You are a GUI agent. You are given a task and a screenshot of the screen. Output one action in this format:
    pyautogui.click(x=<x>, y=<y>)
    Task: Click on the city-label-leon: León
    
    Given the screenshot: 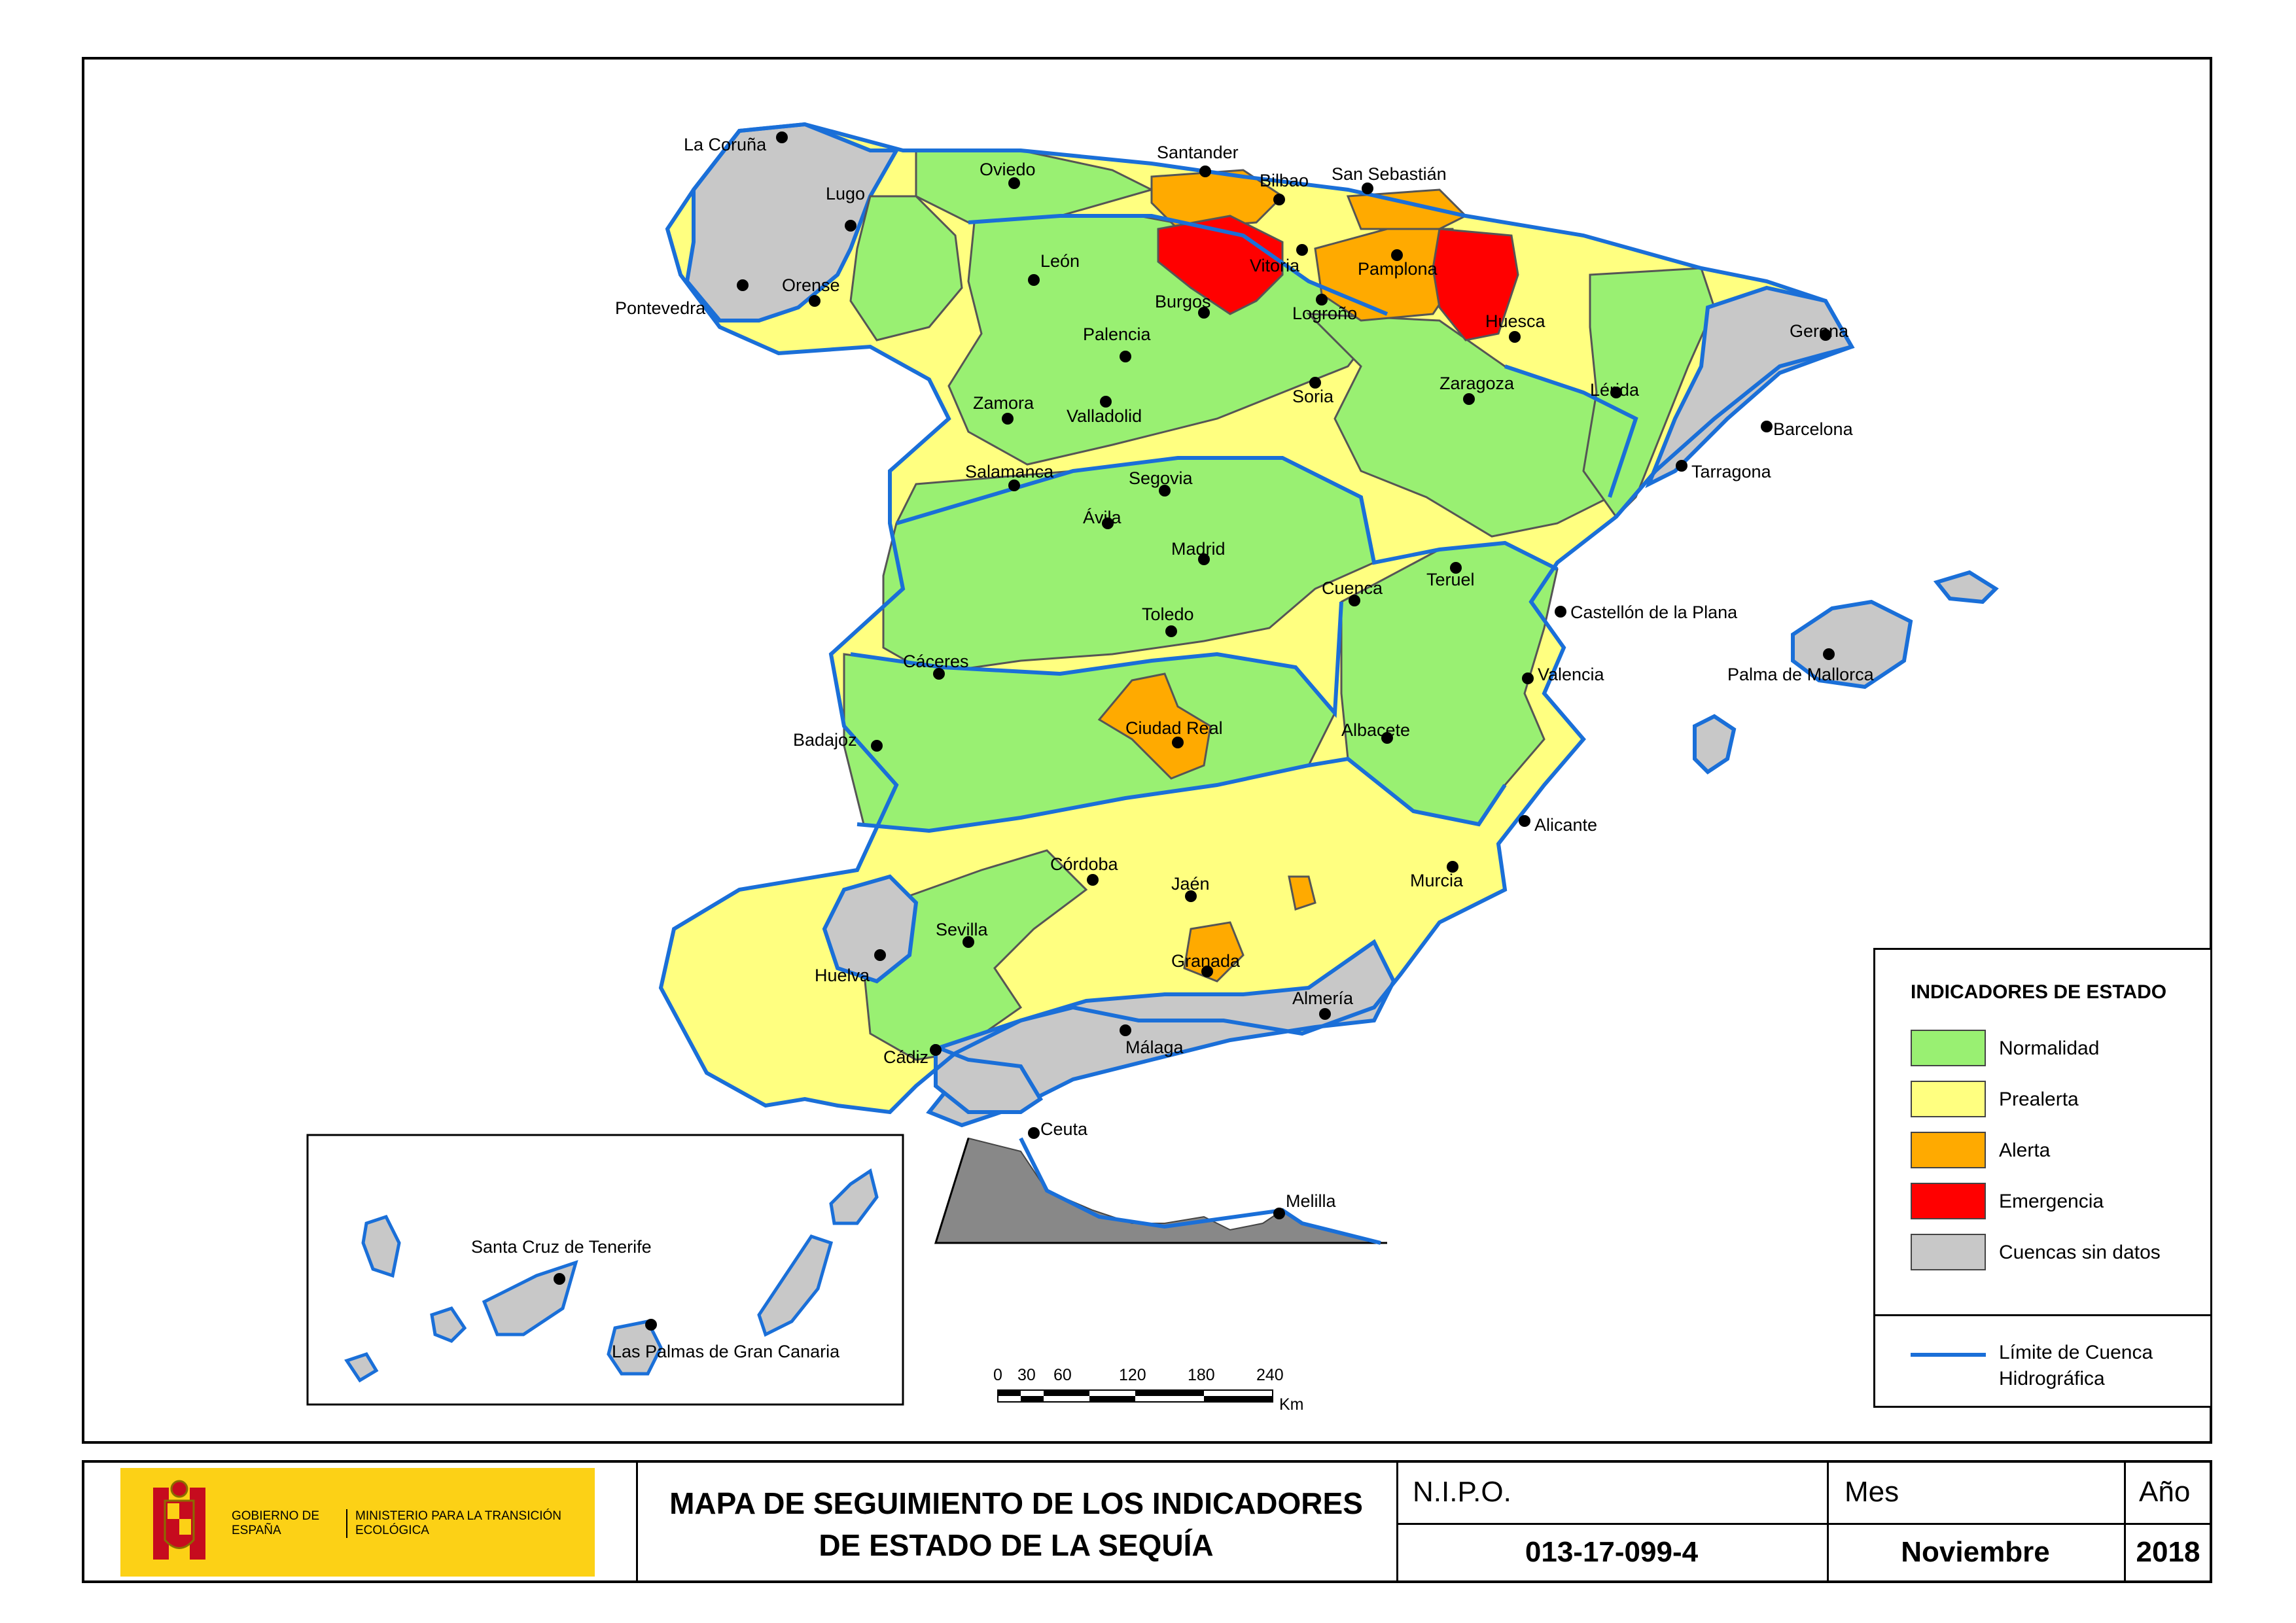 What is the action you would take?
    pyautogui.click(x=1060, y=261)
    